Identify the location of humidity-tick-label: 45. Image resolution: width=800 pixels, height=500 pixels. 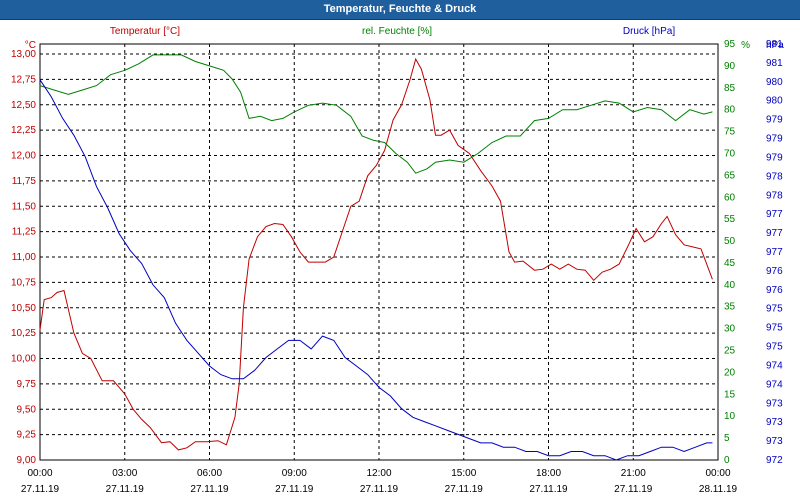
(730, 263).